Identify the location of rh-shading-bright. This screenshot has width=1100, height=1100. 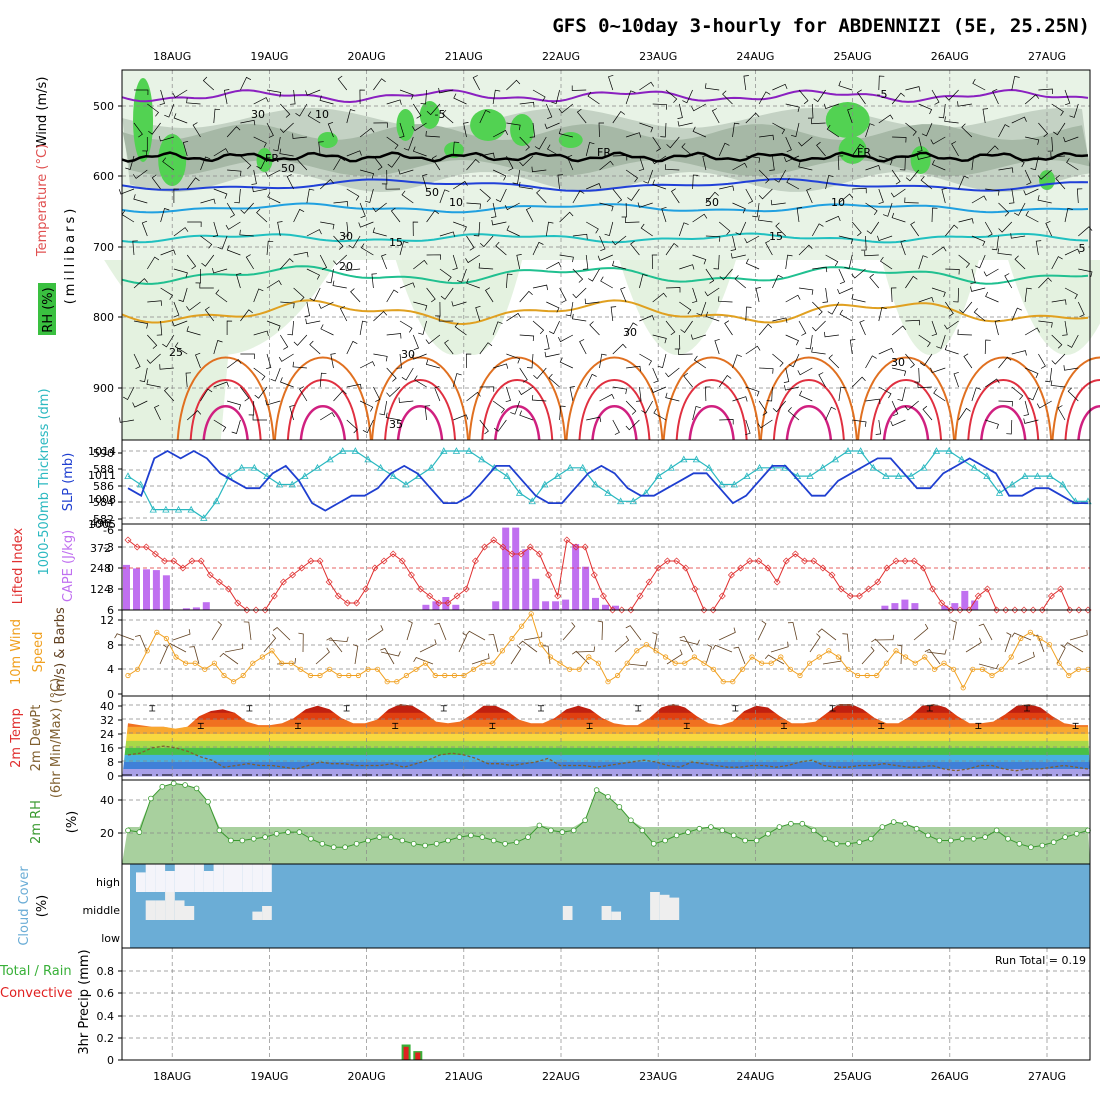
(847, 120).